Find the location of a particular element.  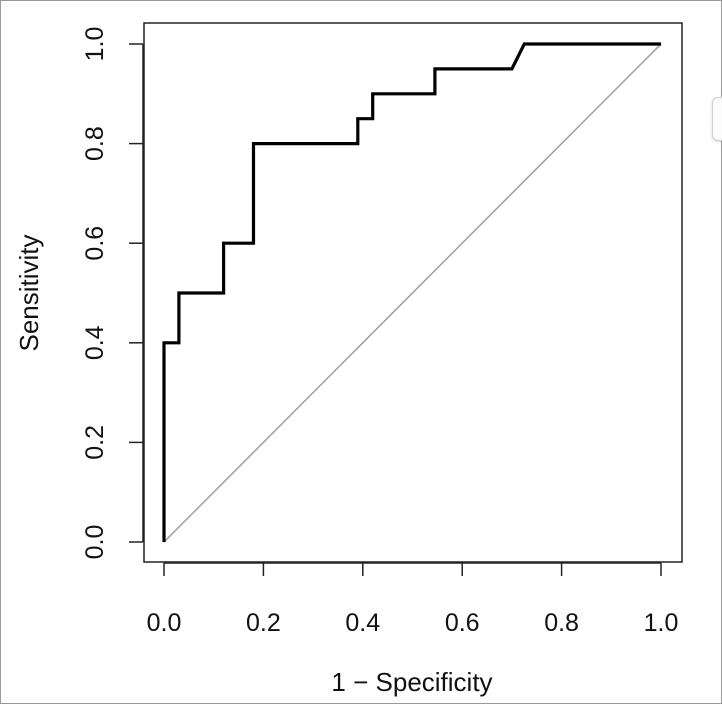

y-tick-label: 0.6 is located at coordinates (95, 243).